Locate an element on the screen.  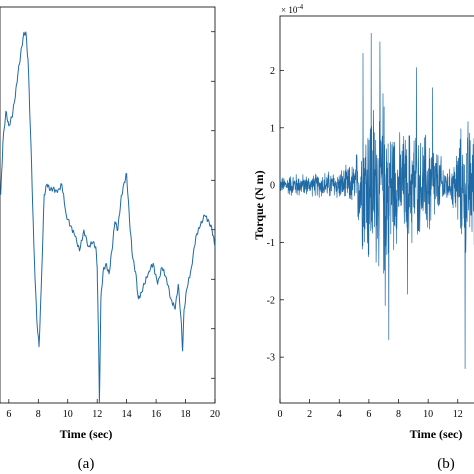
panel-b-x-tick-label: 12 is located at coordinates (458, 414).